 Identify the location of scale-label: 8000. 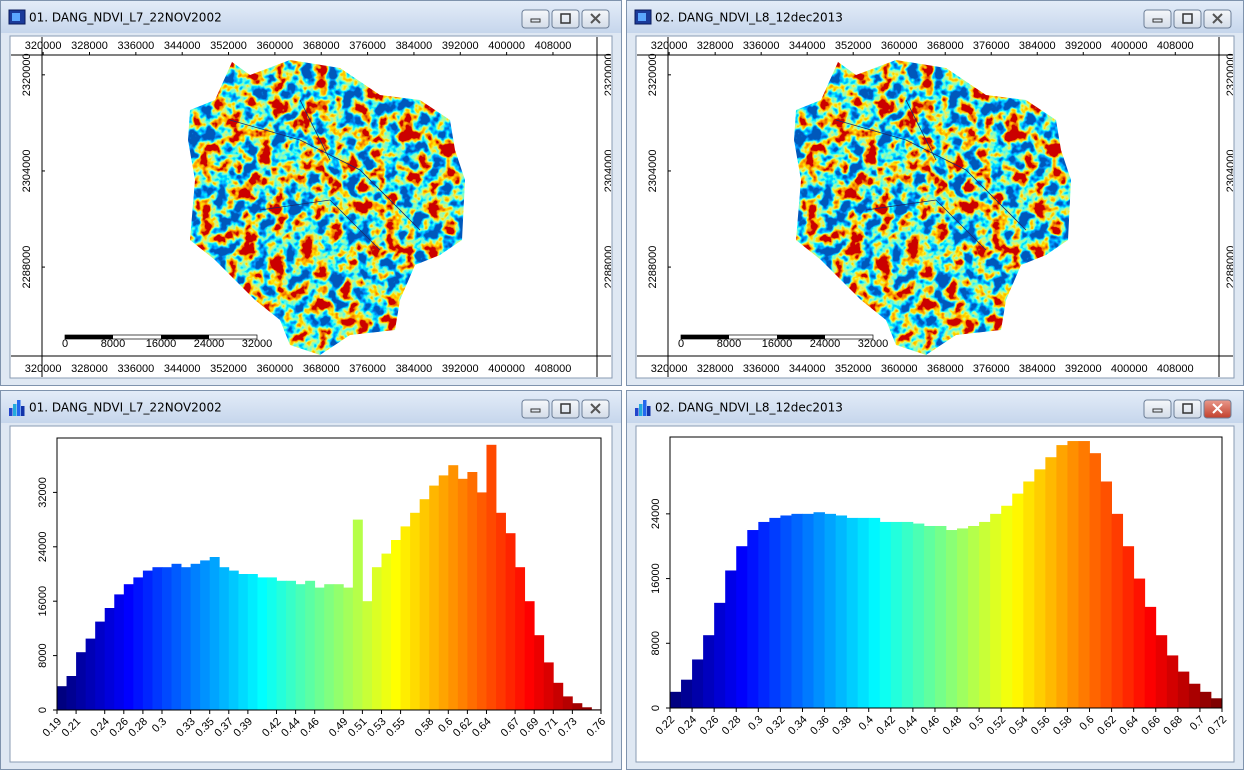
(113, 344).